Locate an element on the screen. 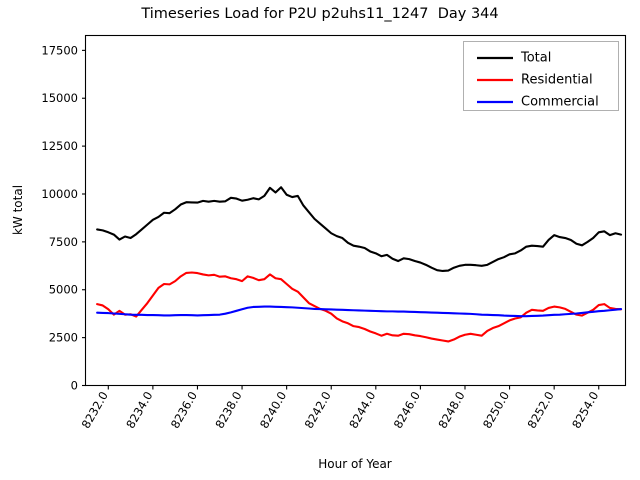 This screenshot has height=480, width=640. x-tick-label: 8246.0 is located at coordinates (407, 410).